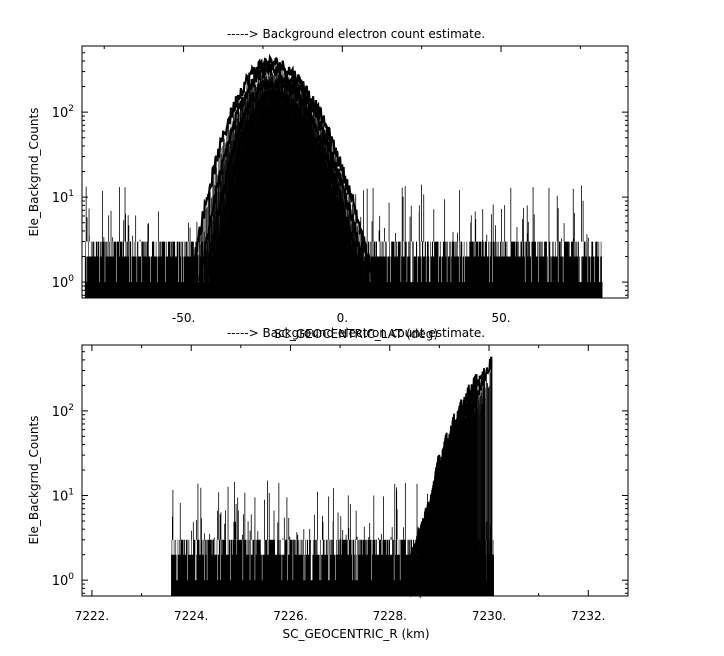 The width and height of the screenshot is (724, 656). Describe the element at coordinates (63, 496) in the screenshot. I see `plot2-y-tick-label: 10¹` at that location.